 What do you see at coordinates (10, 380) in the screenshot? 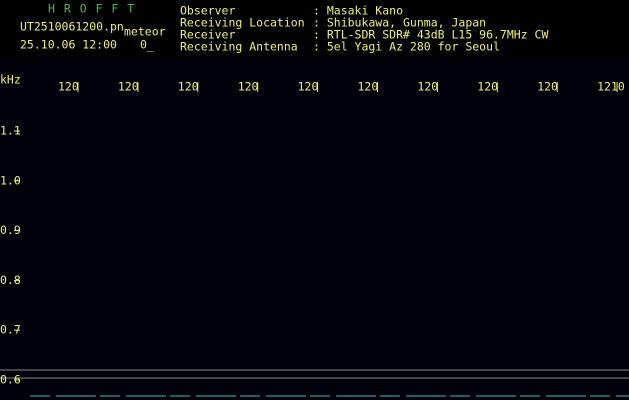
I see `y-label: 0.6` at bounding box center [10, 380].